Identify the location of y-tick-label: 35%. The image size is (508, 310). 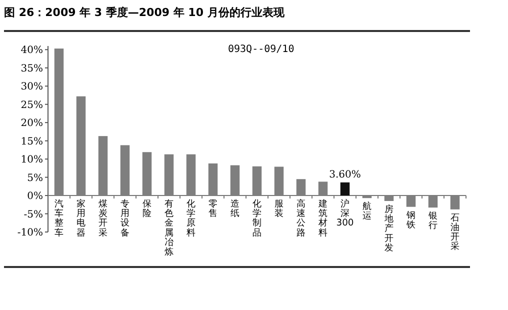
(31, 68).